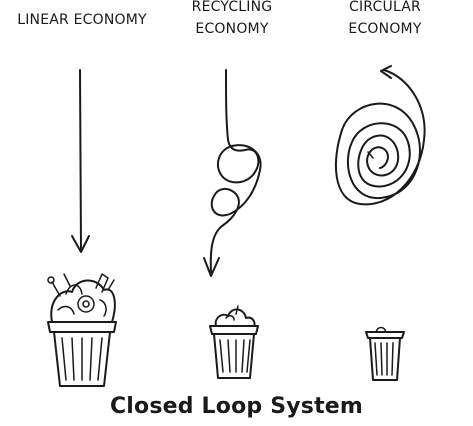  What do you see at coordinates (385, 7) in the screenshot?
I see `circular-economy-label-line1: CIRCULAR` at bounding box center [385, 7].